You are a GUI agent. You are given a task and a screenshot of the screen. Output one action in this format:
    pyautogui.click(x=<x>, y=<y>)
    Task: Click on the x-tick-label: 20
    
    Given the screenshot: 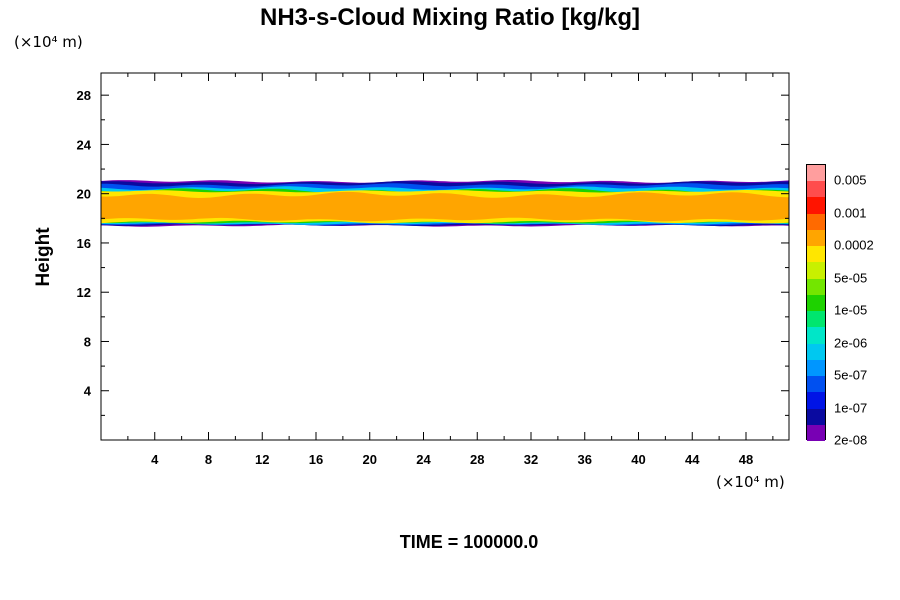 What is the action you would take?
    pyautogui.click(x=370, y=459)
    